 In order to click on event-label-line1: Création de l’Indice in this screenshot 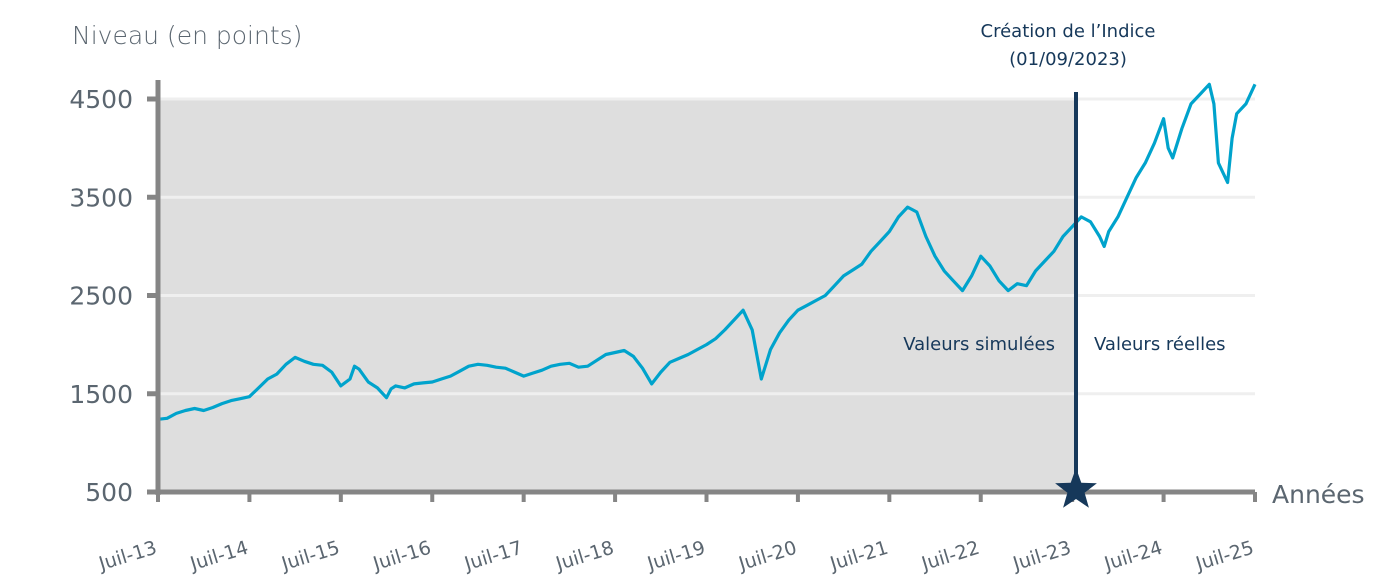, I will do `click(1068, 31)`.